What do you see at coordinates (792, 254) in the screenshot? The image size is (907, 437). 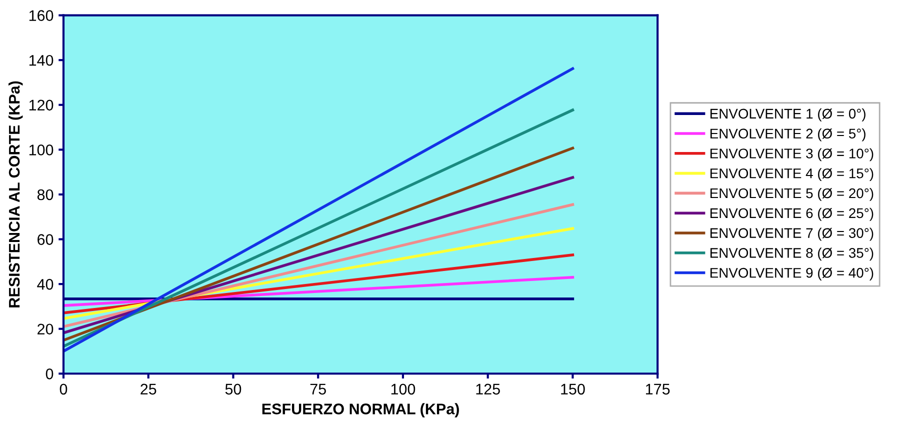 I see `legend-label: ENVOLVENTE 8 (Ø = 35°)` at bounding box center [792, 254].